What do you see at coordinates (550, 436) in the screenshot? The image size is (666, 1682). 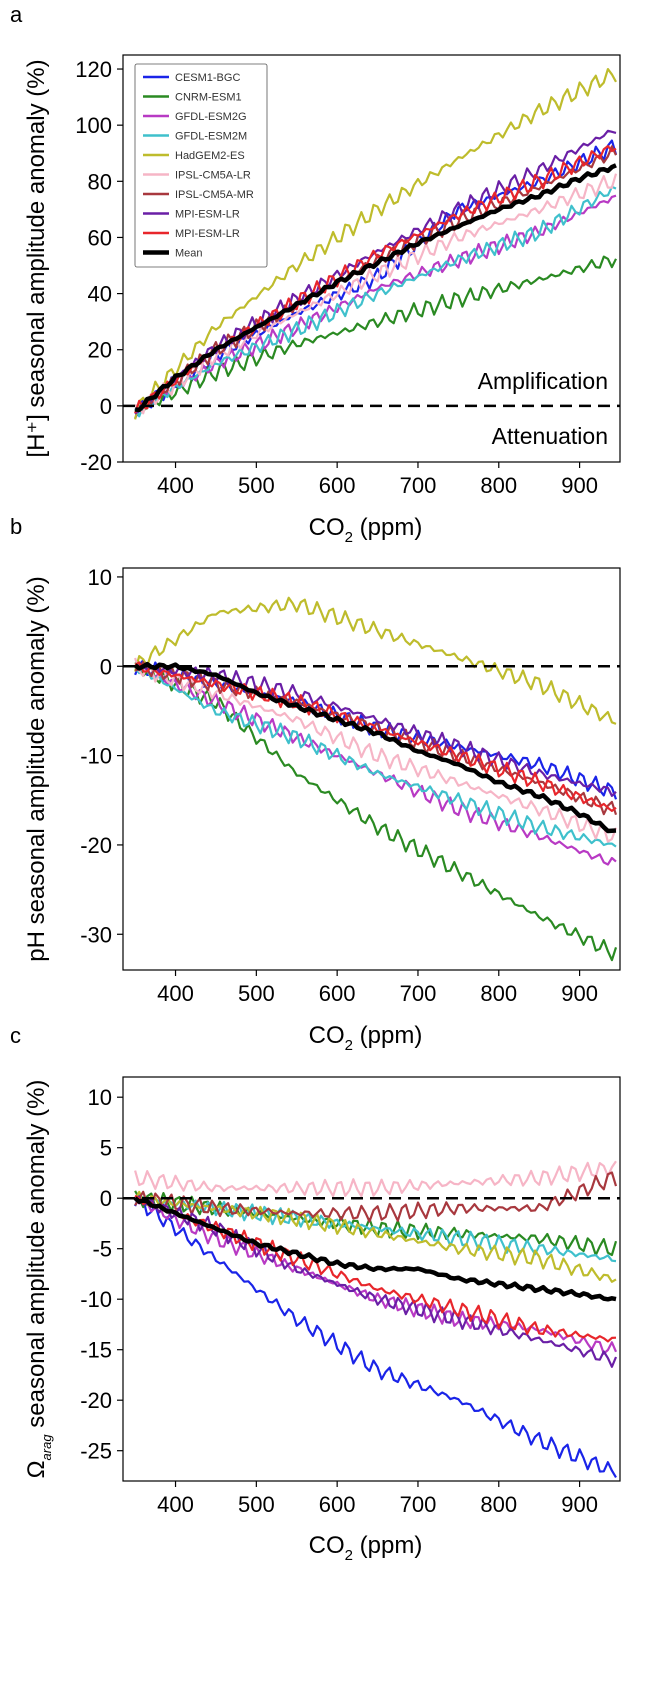 I see `annotation-attenuation: Attenuation` at bounding box center [550, 436].